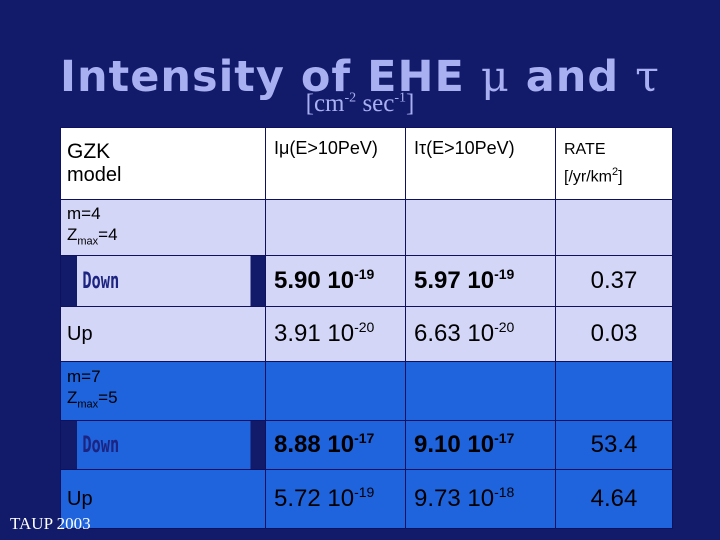 This screenshot has width=720, height=540. What do you see at coordinates (614, 499) in the screenshot?
I see `rate-value: 4.64` at bounding box center [614, 499].